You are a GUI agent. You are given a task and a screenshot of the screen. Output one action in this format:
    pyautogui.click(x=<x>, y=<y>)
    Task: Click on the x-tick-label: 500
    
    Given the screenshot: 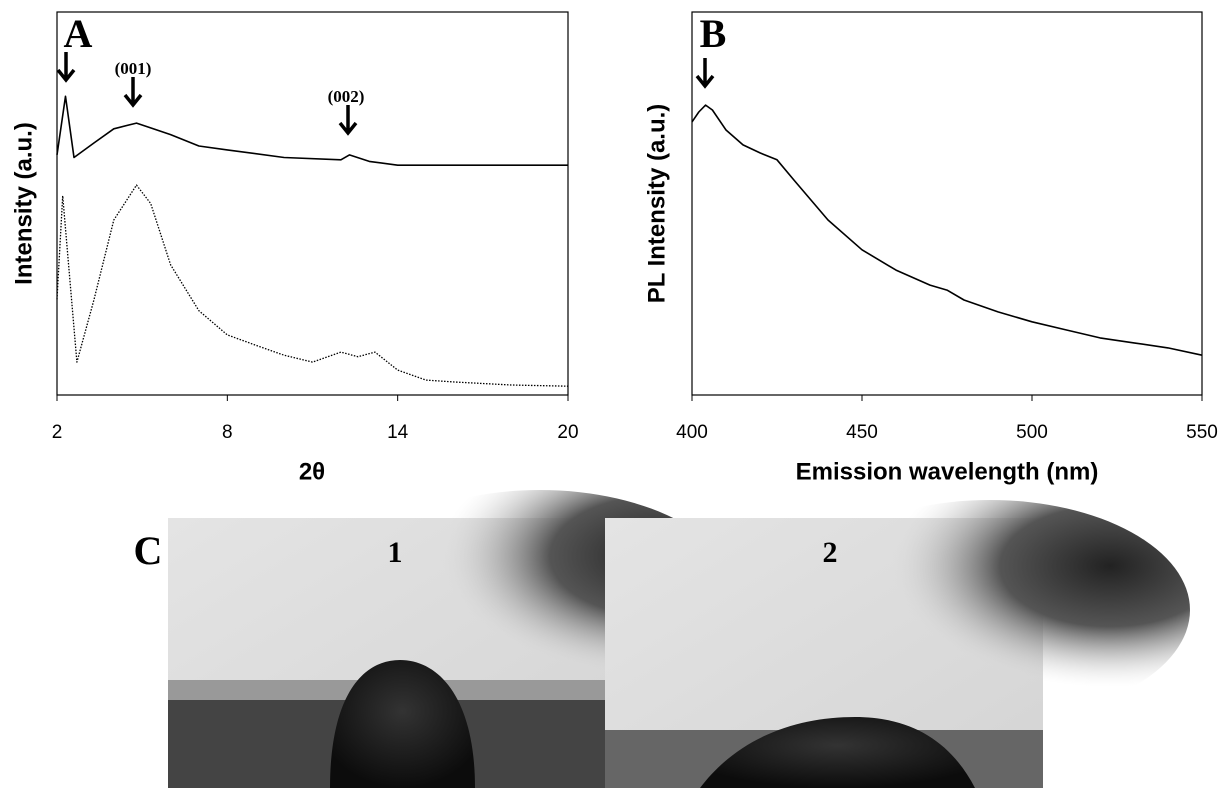 What is the action you would take?
    pyautogui.click(x=1032, y=432)
    